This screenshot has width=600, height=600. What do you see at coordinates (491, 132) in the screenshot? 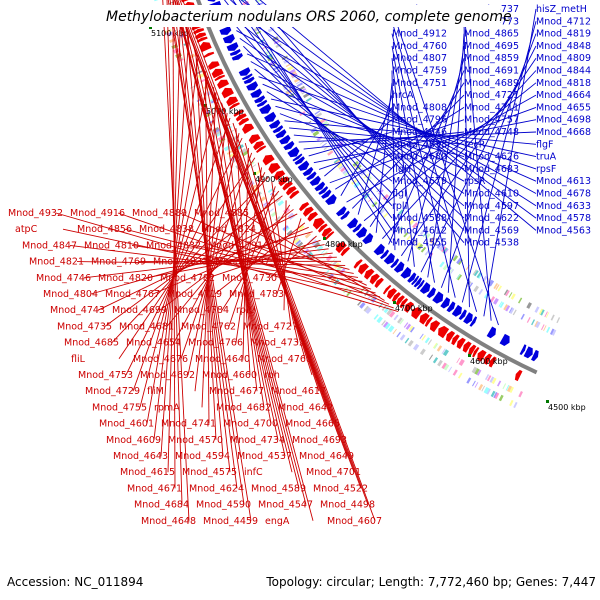
I see `gene-label: Mnod_4748` at bounding box center [491, 132].